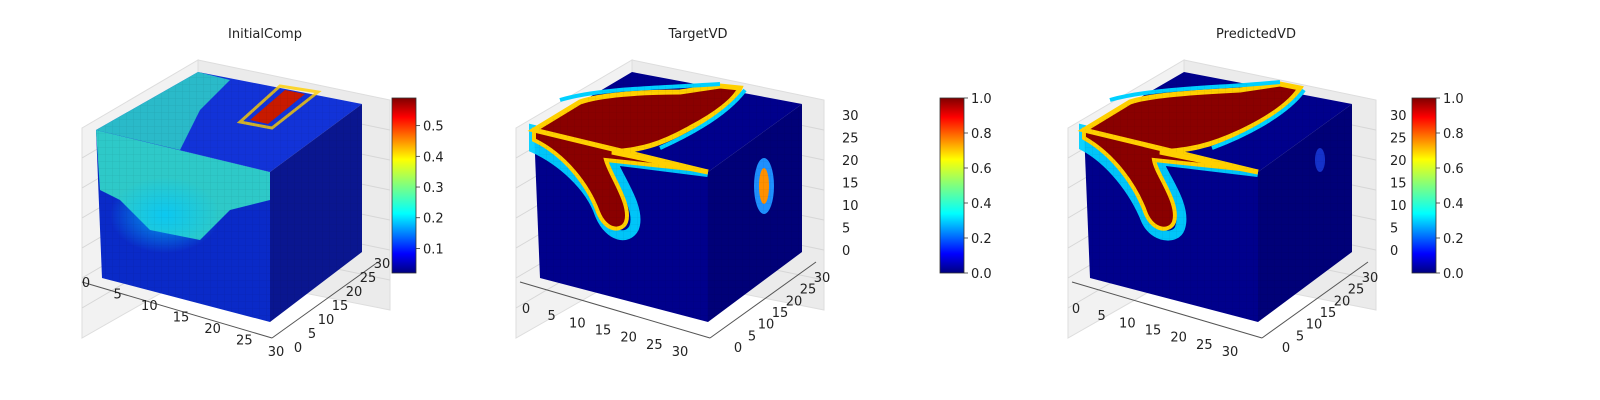 The image size is (1600, 400). I want to click on colorbar-tick-labels: 0.1 0.2 0.3 0.4 0.5, so click(430, 188).